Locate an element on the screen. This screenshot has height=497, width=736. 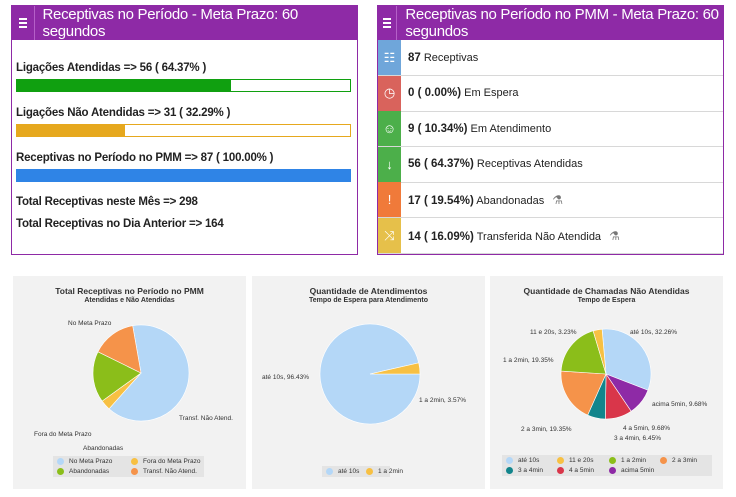
status-row: ↓ 56 ( 64.37%) Receptivas Atendidas is located at coordinates (550, 164).